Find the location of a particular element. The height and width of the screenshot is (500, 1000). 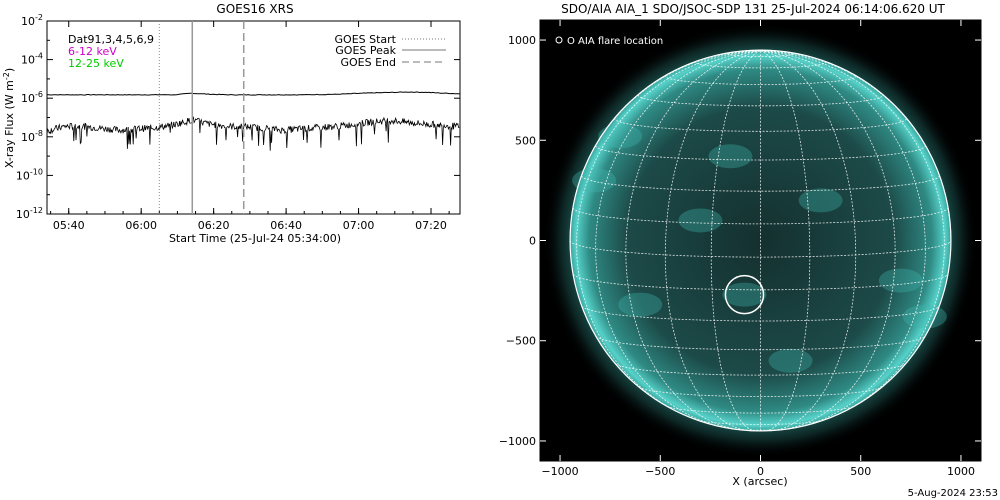

series-line-short-channel is located at coordinates (253, 133).